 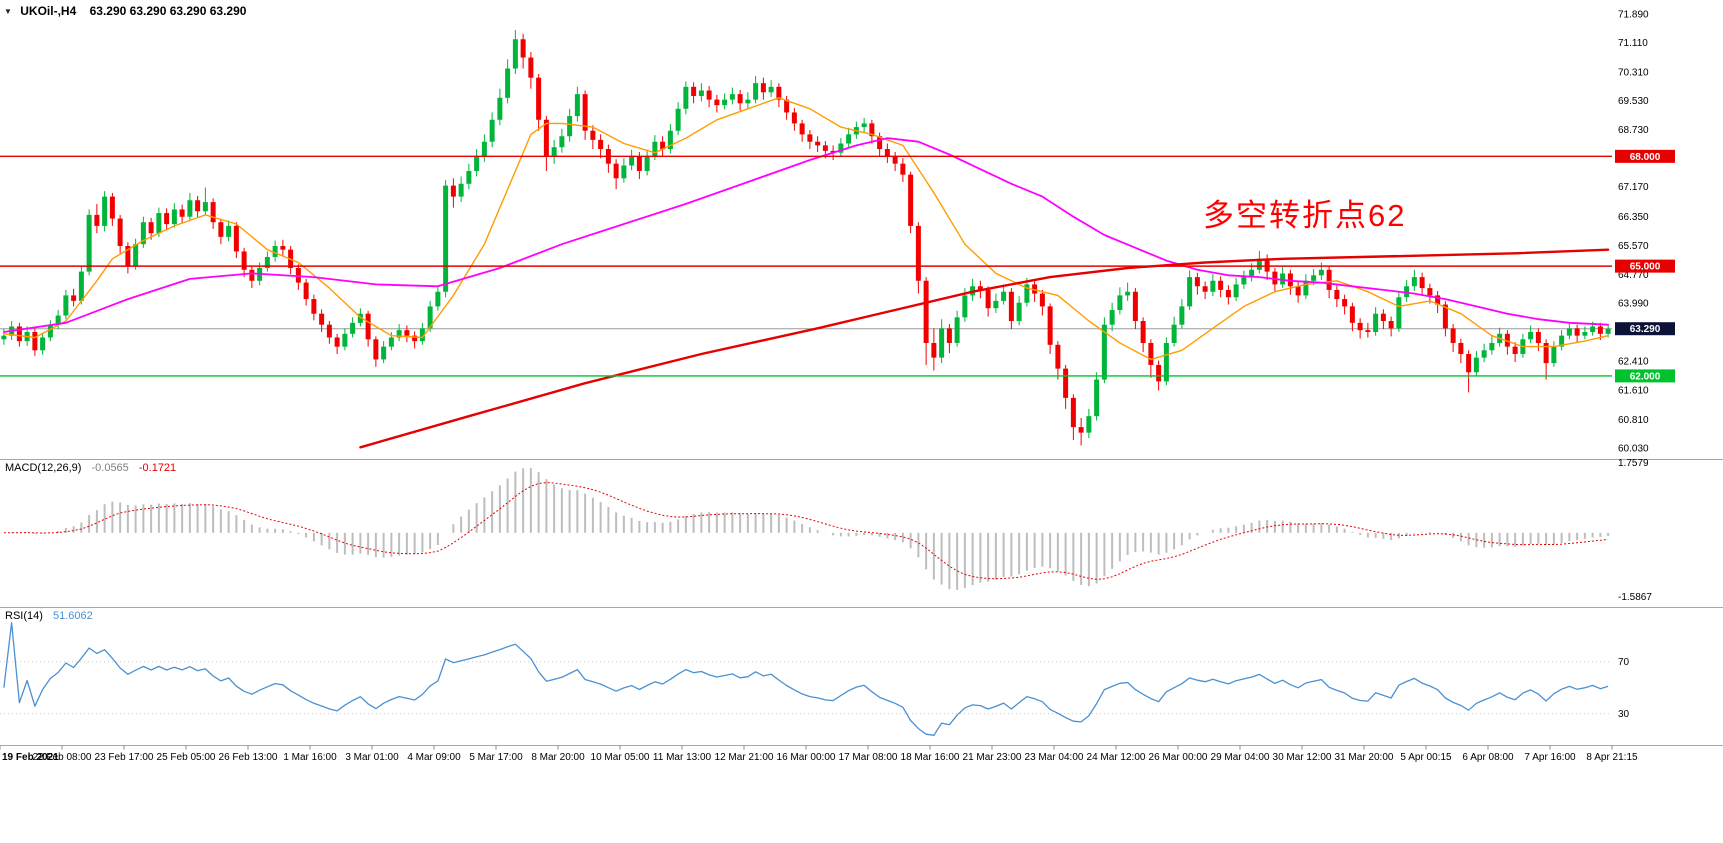 I want to click on time-axis-label: 10 Mar 05:00, so click(x=620, y=757).